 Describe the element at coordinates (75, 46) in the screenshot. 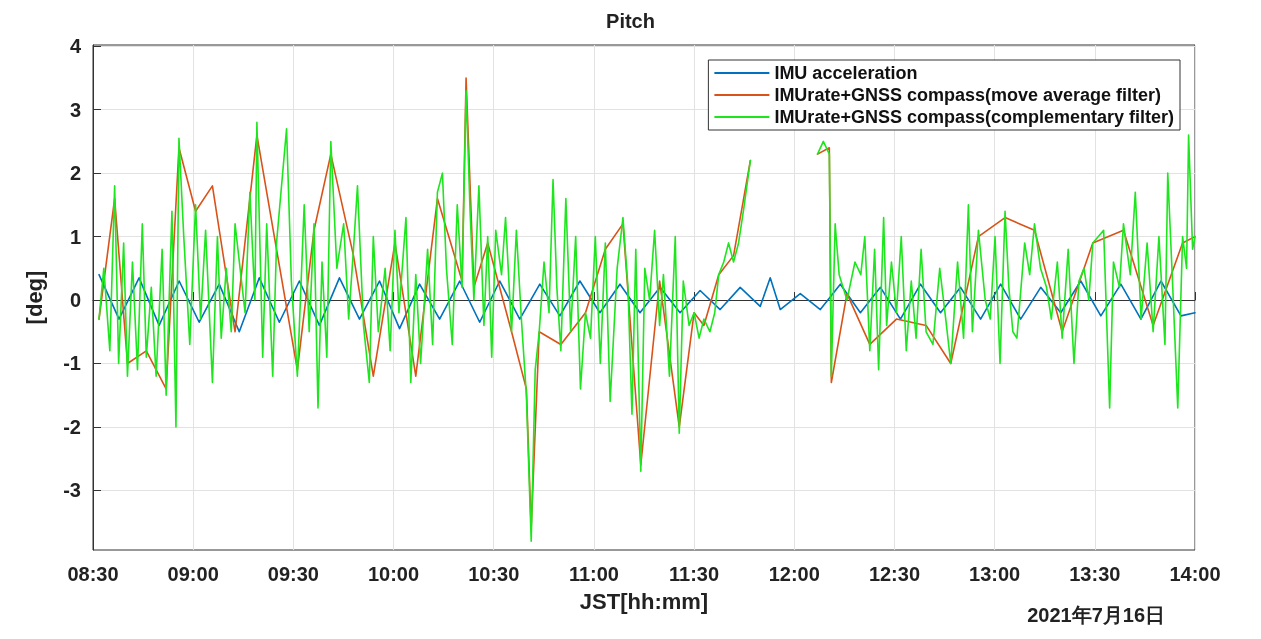

I see `y-tick-label: 4` at that location.